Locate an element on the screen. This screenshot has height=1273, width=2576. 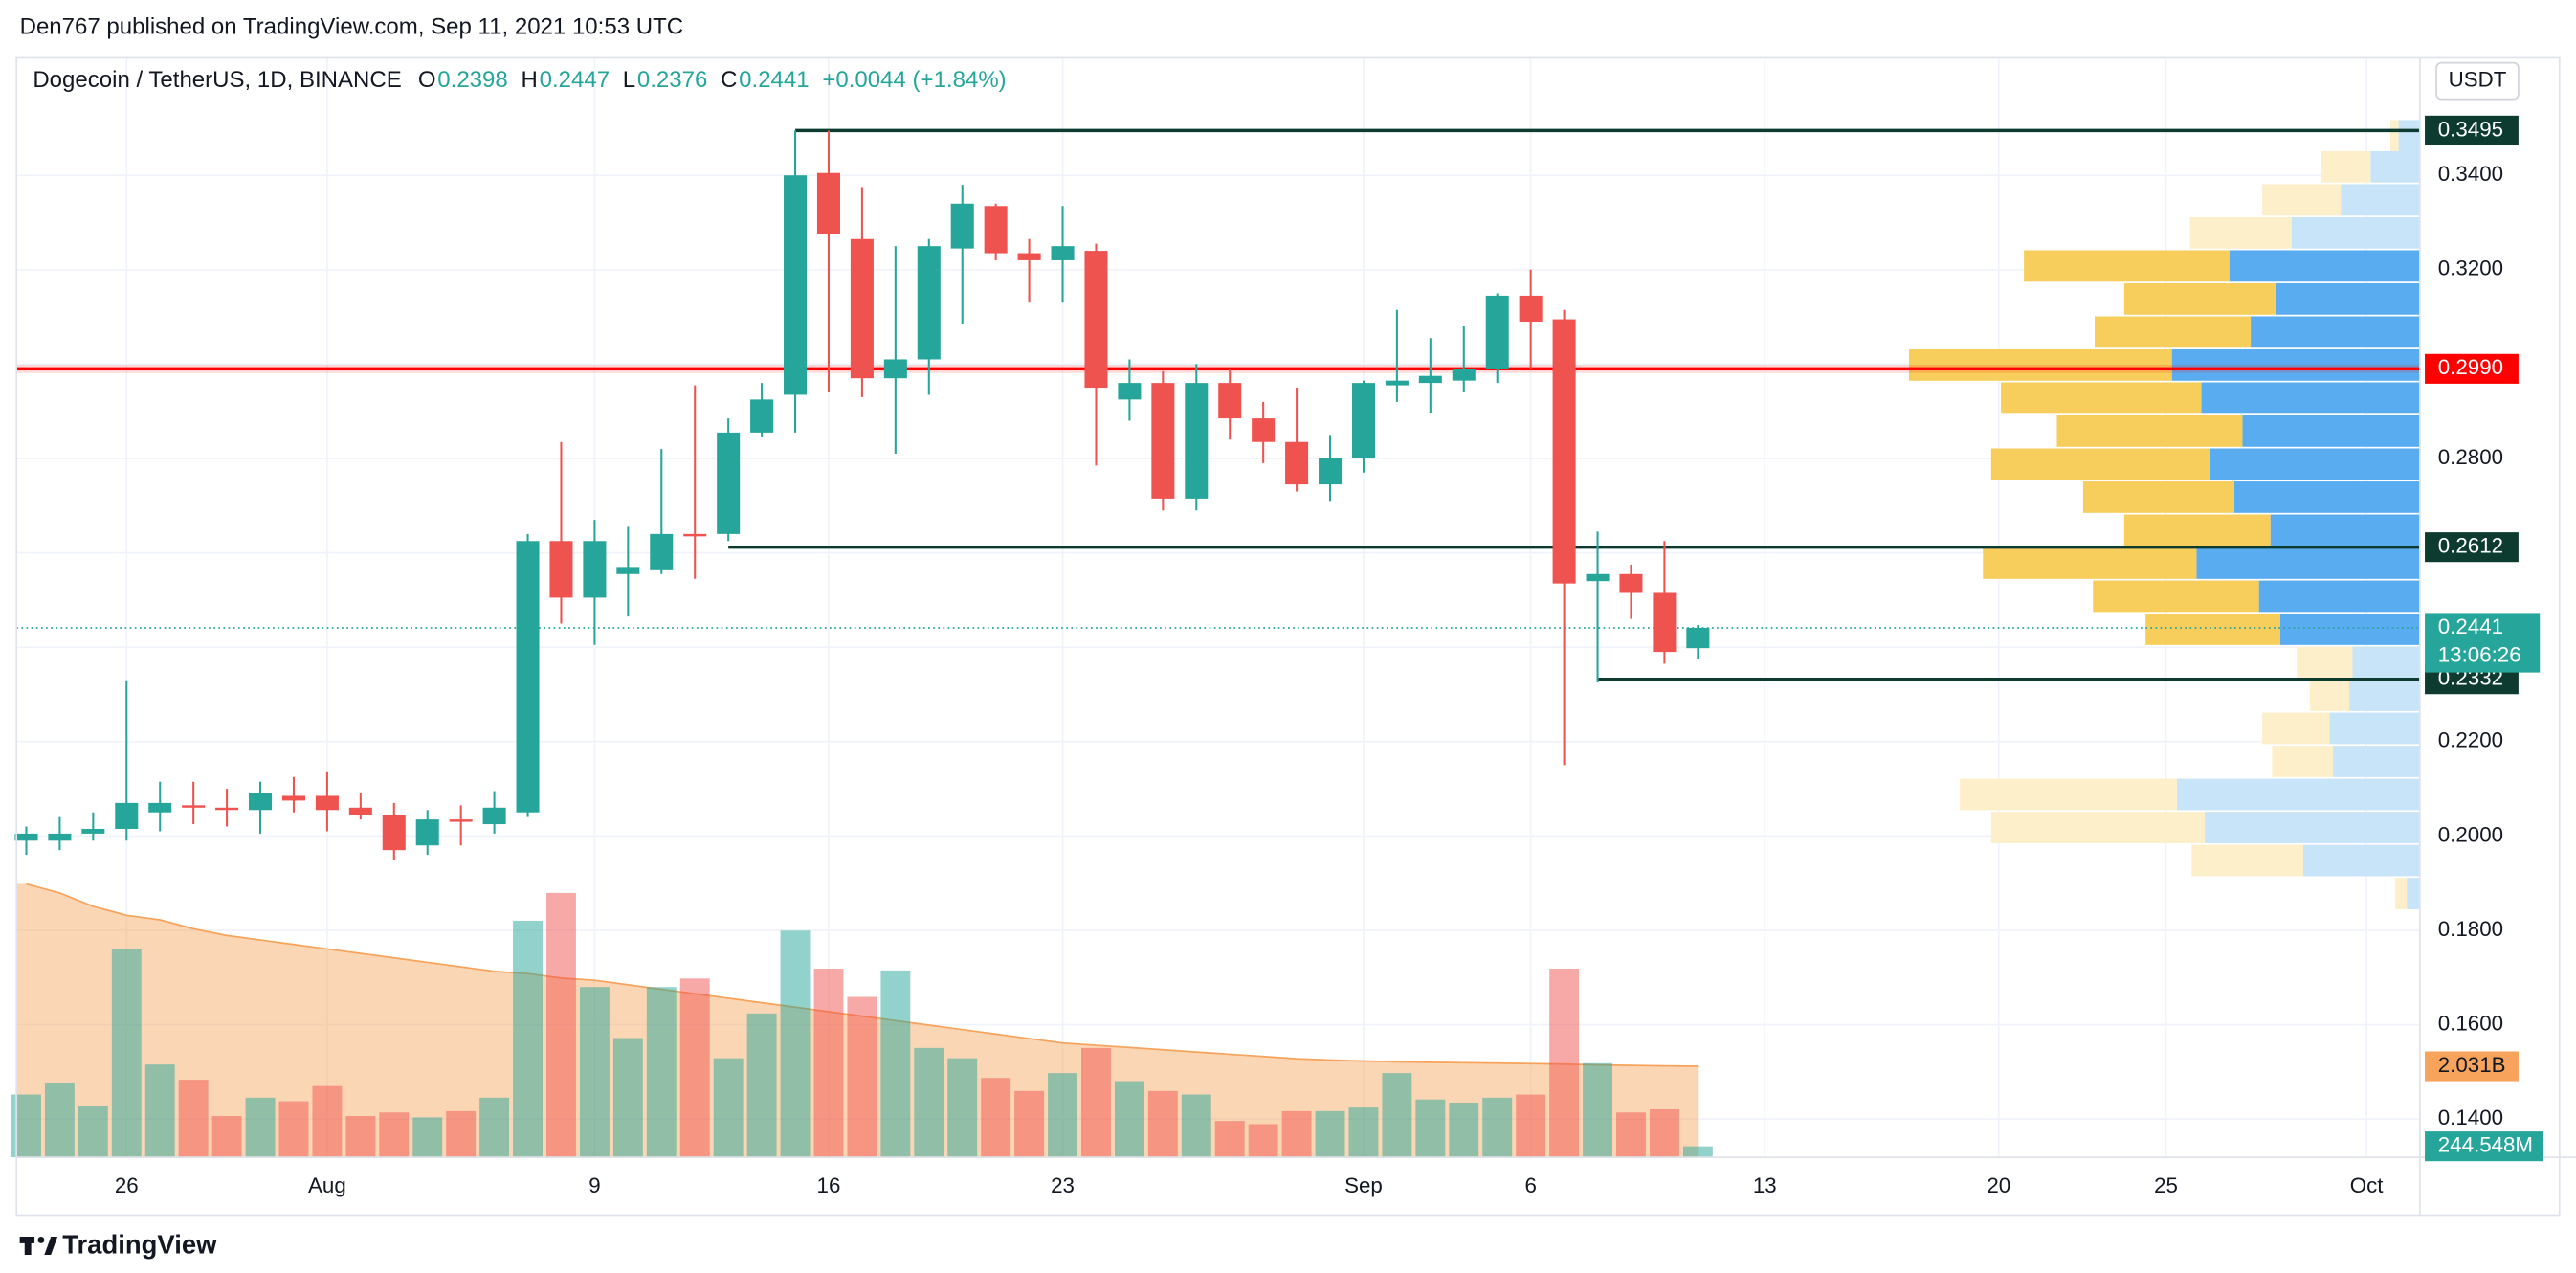
level-label: 0.2990 is located at coordinates (2470, 367).